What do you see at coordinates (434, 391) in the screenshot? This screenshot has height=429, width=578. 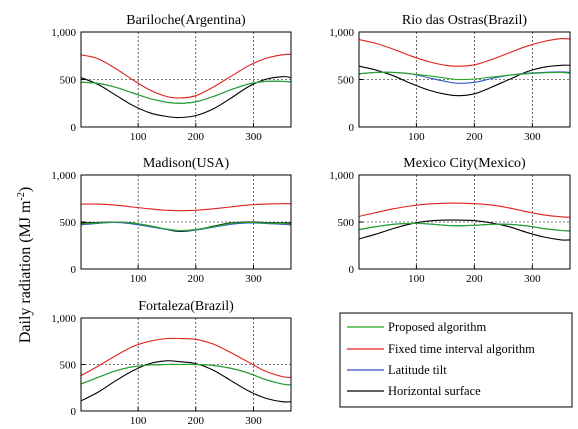 I see `legend-label: Horizontal surface` at bounding box center [434, 391].